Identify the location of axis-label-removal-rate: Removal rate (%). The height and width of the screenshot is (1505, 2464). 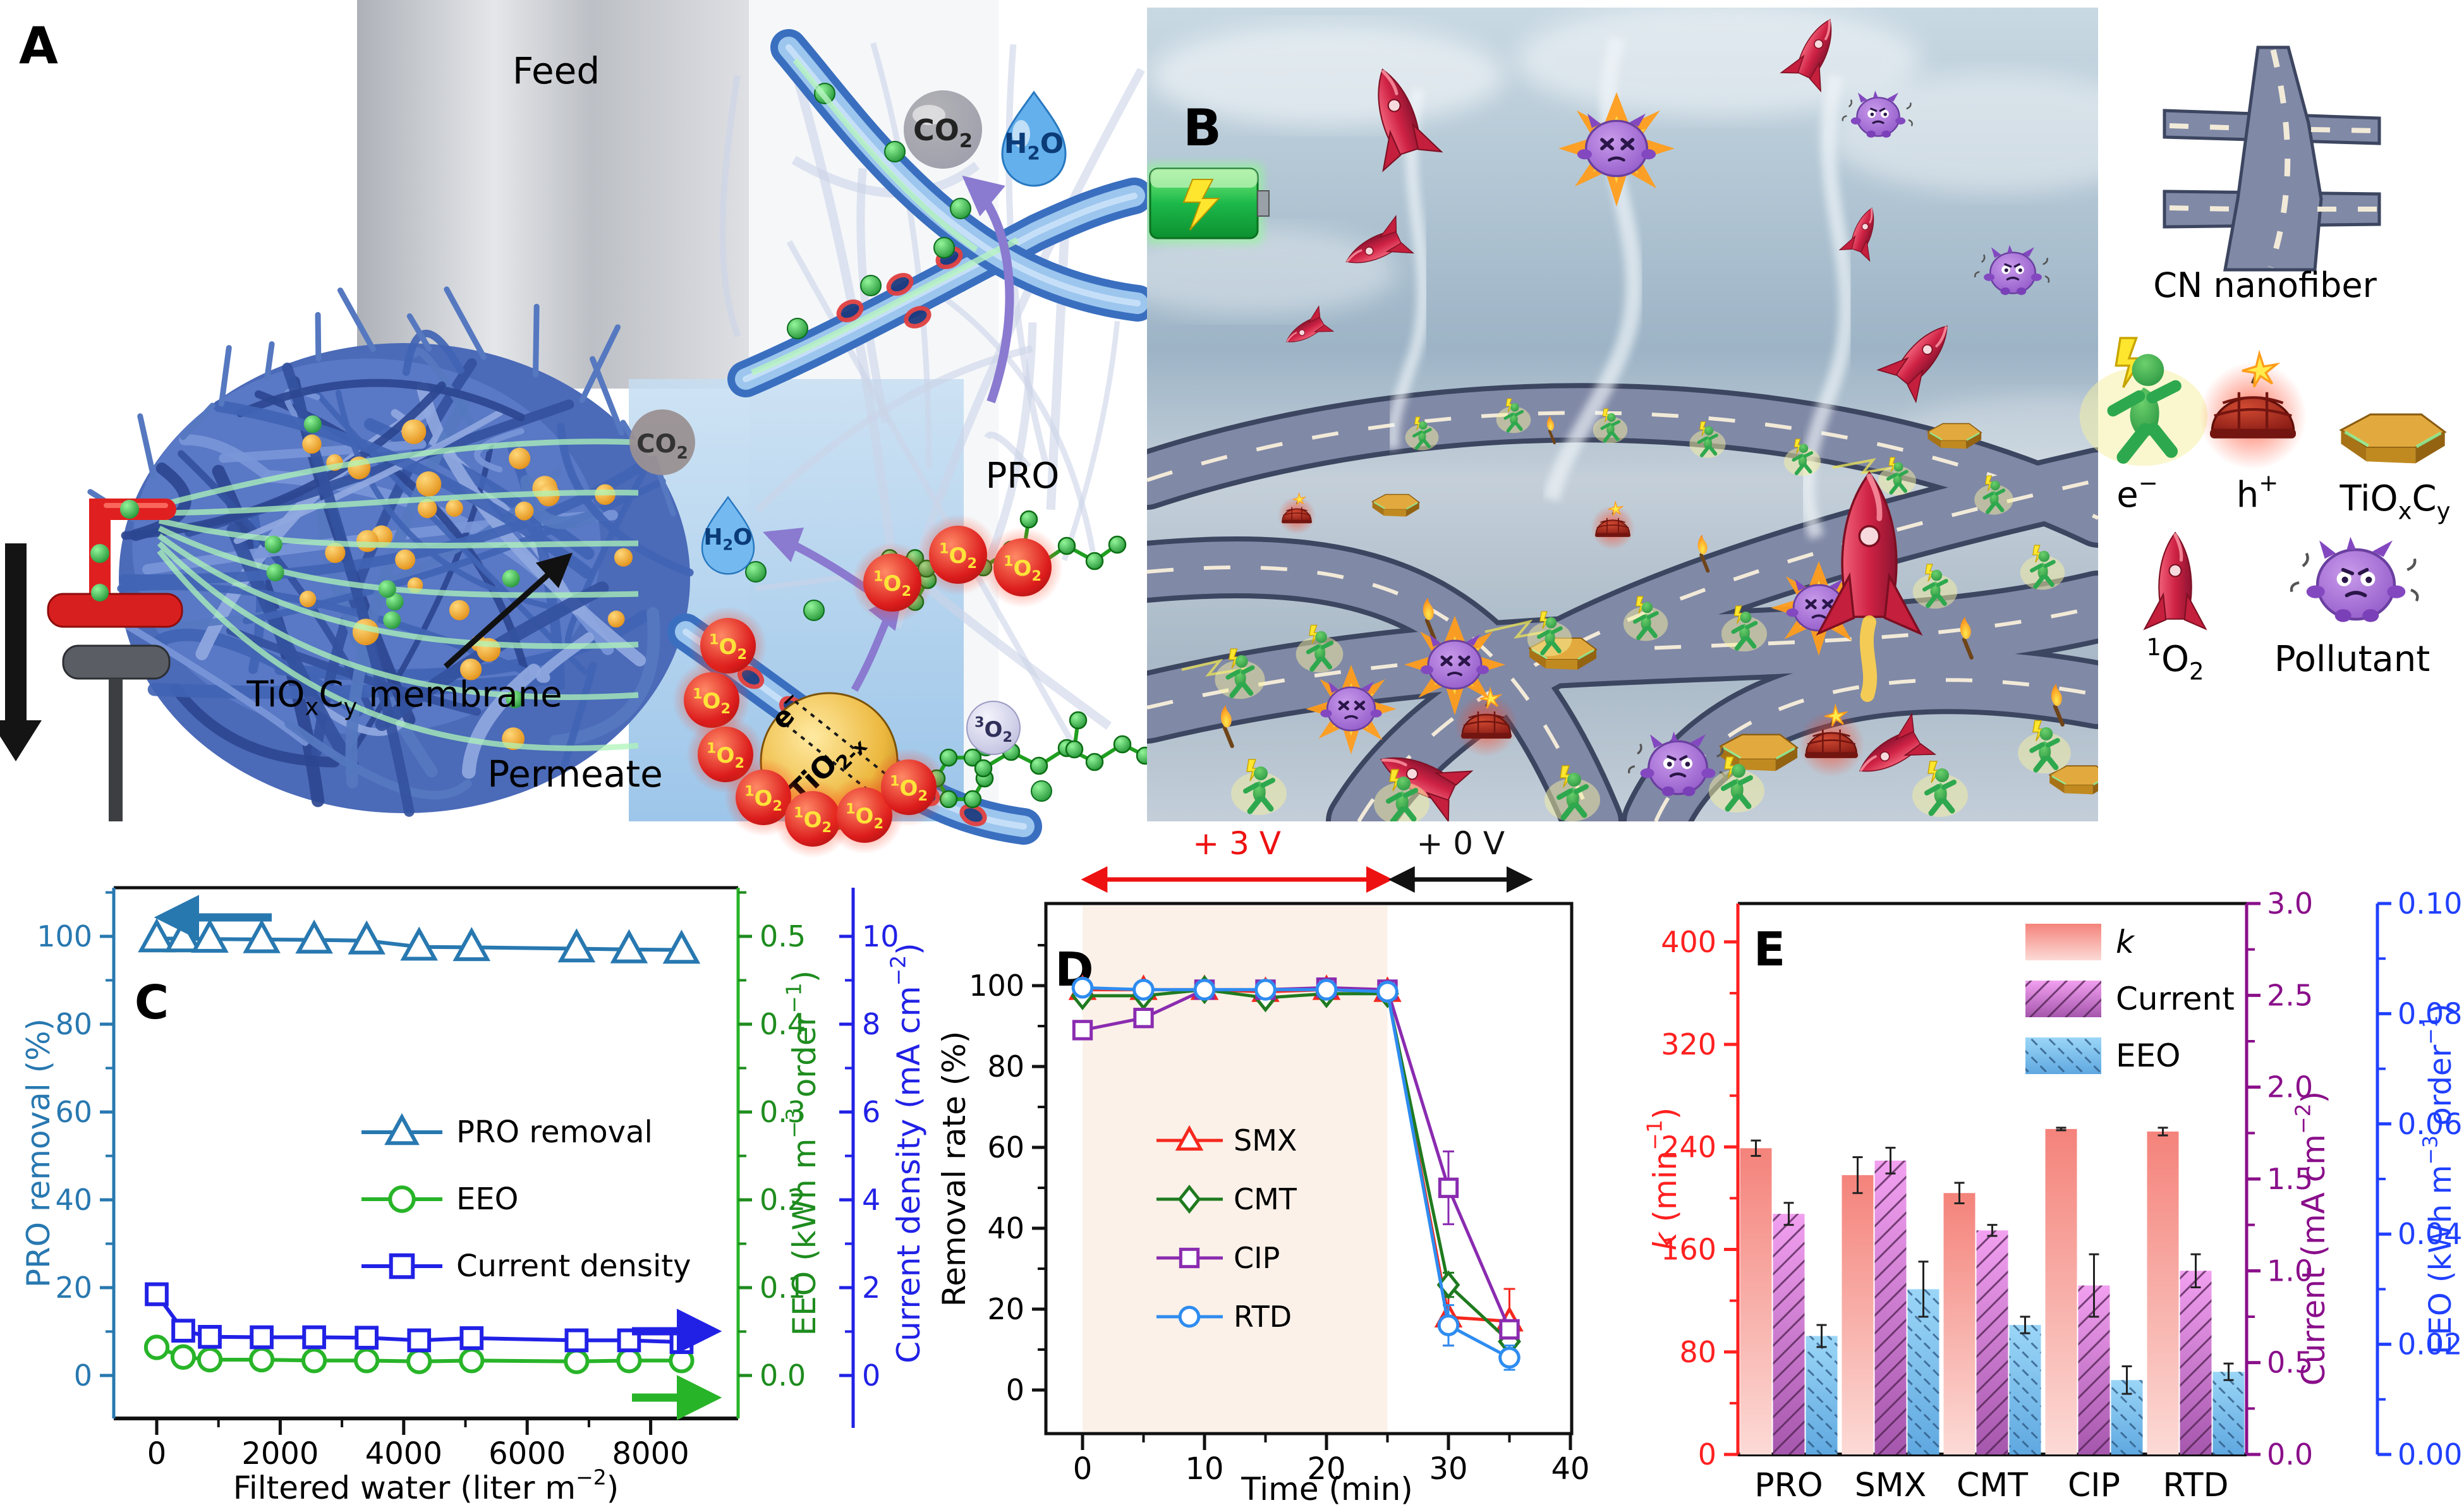
(954, 1169).